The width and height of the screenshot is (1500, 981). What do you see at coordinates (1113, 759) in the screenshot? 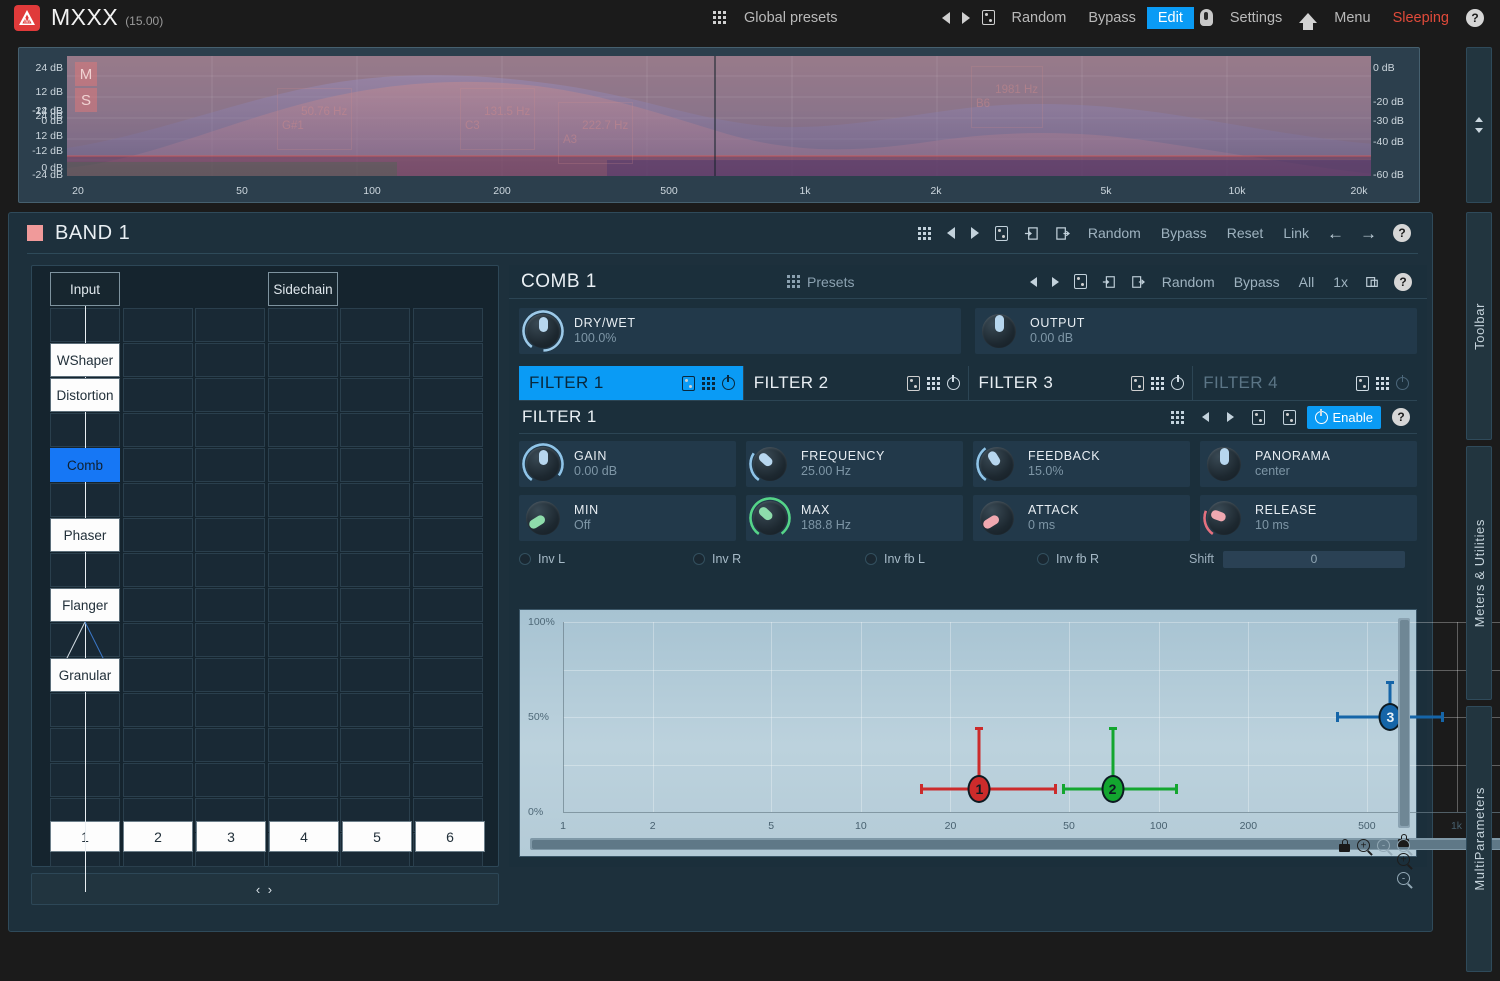
I see `node-level-bar` at bounding box center [1113, 759].